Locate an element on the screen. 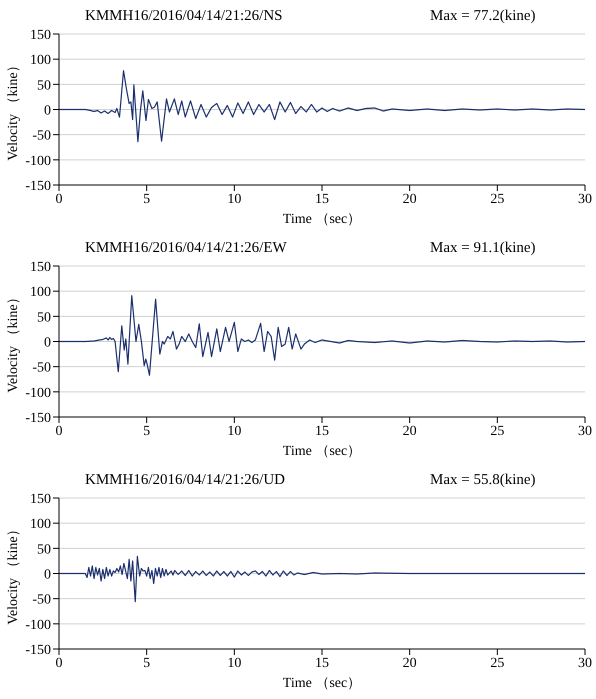  text: Max = 77.2(kine) is located at coordinates (483, 16).